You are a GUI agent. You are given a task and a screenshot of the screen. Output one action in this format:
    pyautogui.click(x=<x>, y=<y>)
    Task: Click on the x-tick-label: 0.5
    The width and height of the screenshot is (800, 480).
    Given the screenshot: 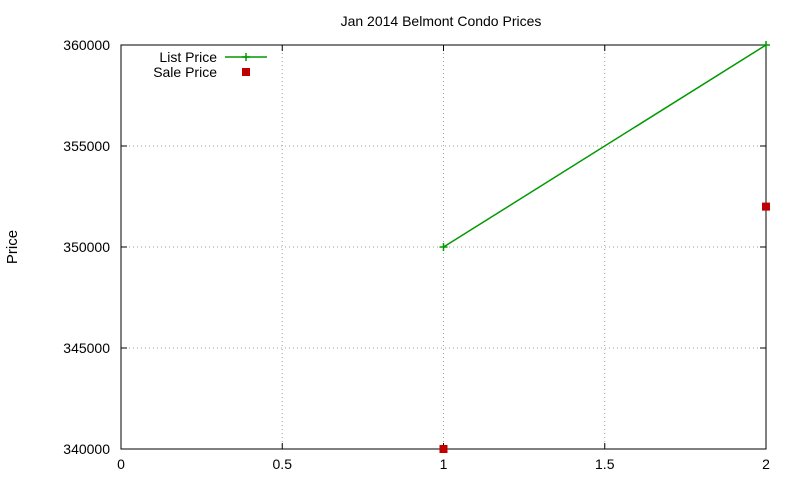 What is the action you would take?
    pyautogui.click(x=283, y=464)
    